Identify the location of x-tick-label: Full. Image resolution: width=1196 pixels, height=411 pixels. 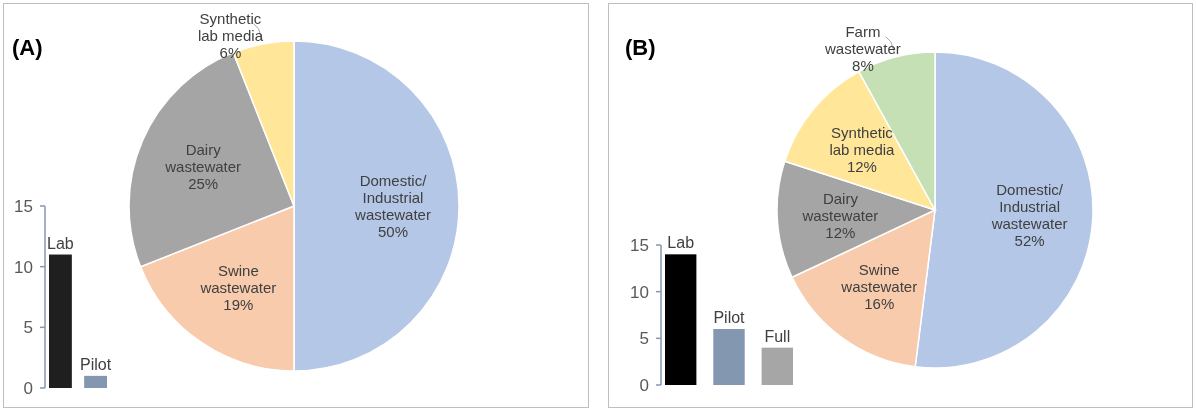
(777, 336).